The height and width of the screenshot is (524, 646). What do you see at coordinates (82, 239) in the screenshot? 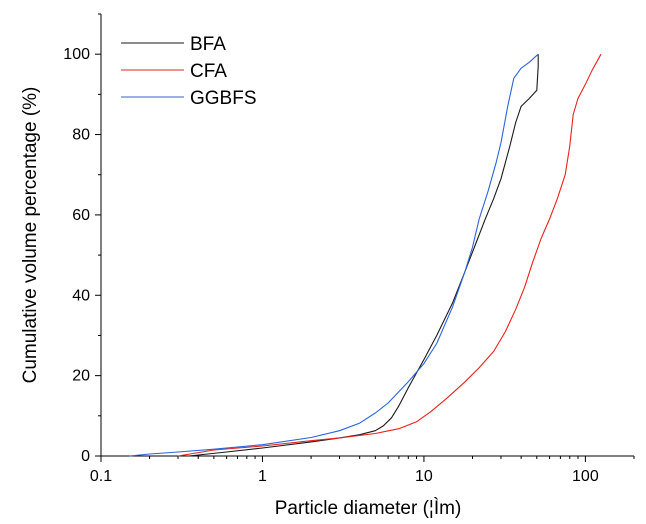
I see `y-axis-ticks: 0 20 40 60 80 100` at bounding box center [82, 239].